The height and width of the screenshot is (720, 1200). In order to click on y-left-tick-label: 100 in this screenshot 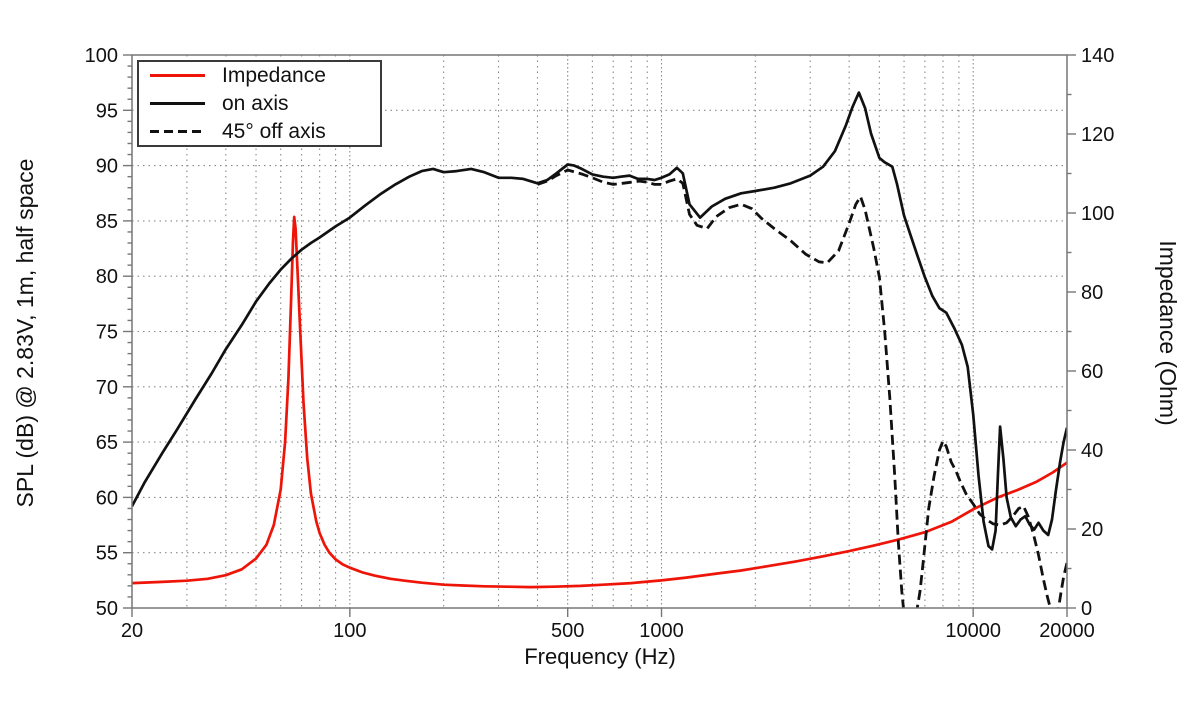, I will do `click(101, 56)`.